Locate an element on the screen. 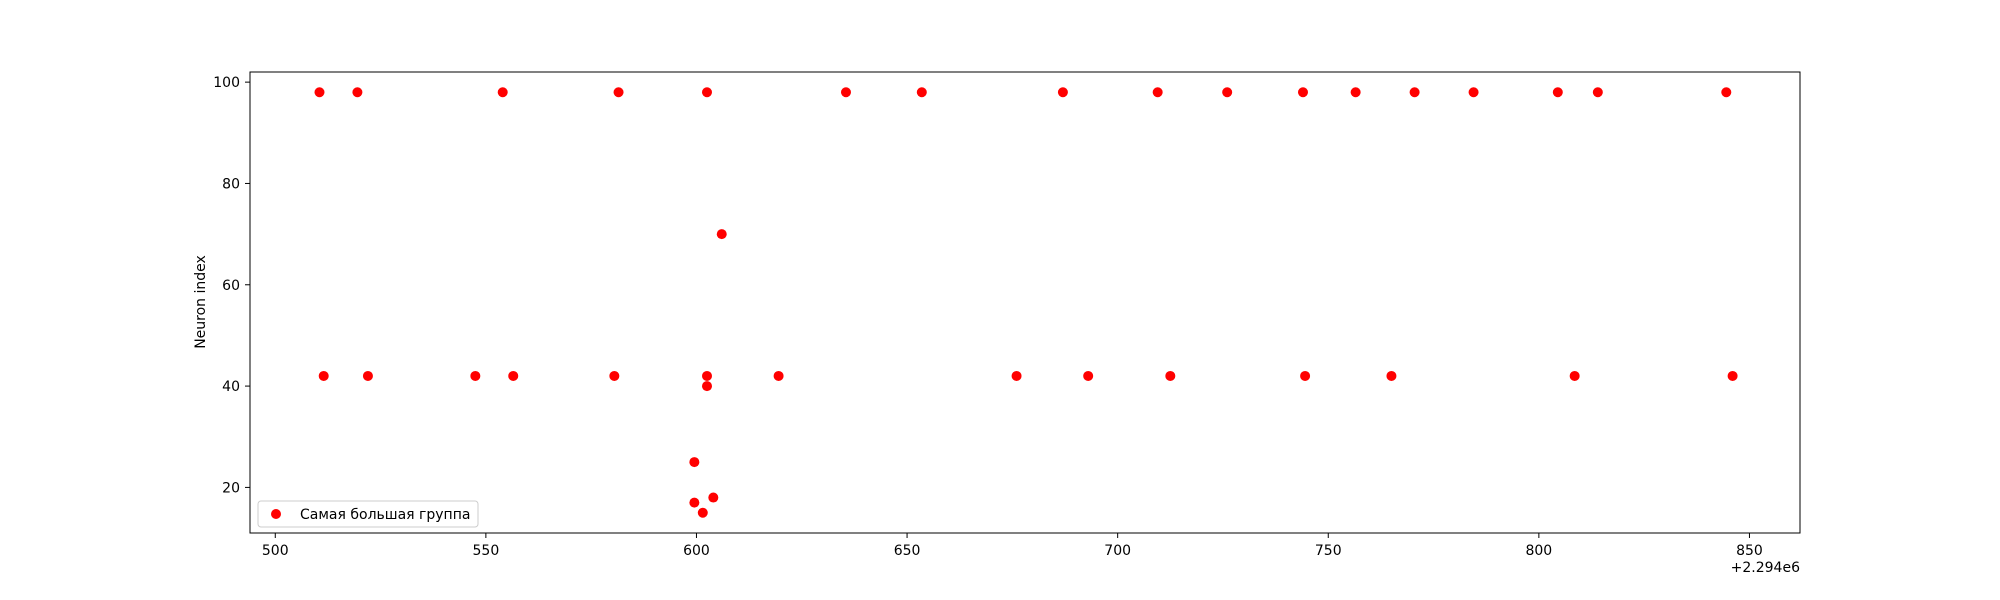 The width and height of the screenshot is (2000, 600). x-axis: 500 550 600 650 700 750 800 850 is located at coordinates (1012, 546).